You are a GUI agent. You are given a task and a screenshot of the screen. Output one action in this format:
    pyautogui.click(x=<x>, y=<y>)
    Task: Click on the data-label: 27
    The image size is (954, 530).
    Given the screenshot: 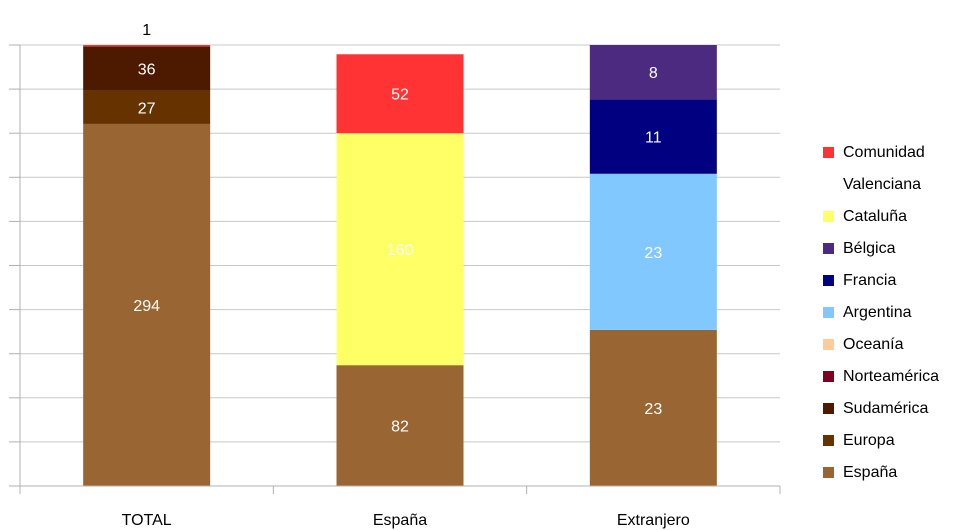 What is the action you would take?
    pyautogui.click(x=147, y=108)
    